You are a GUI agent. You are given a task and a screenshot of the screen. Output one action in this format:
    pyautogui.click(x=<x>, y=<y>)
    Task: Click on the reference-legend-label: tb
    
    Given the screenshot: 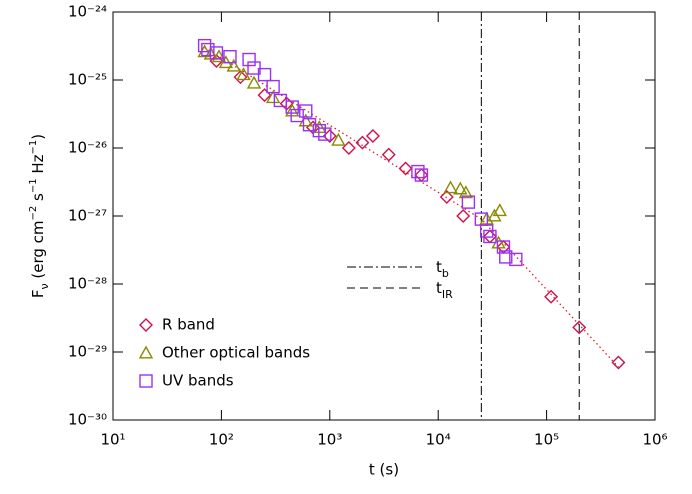 What is the action you would take?
    pyautogui.click(x=442, y=269)
    